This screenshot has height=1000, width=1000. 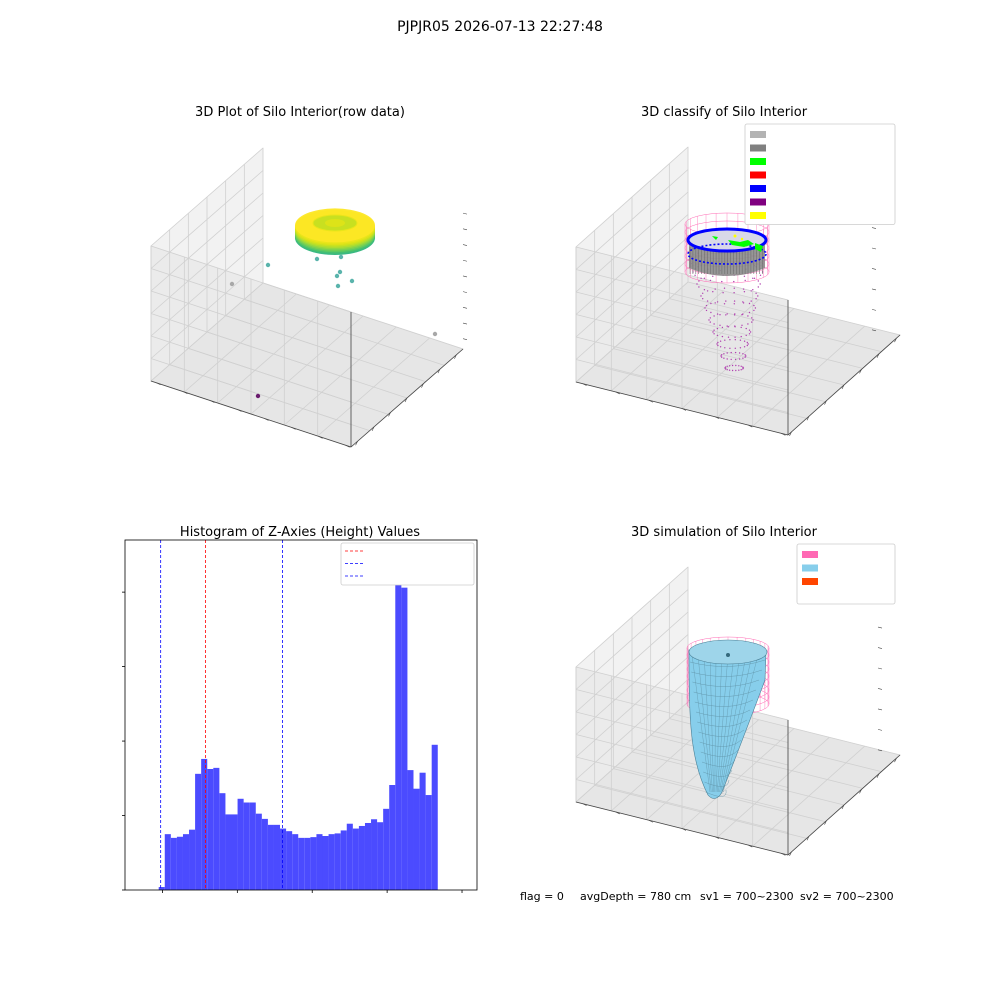 What do you see at coordinates (542, 896) in the screenshot?
I see `status-flag: flag = 0` at bounding box center [542, 896].